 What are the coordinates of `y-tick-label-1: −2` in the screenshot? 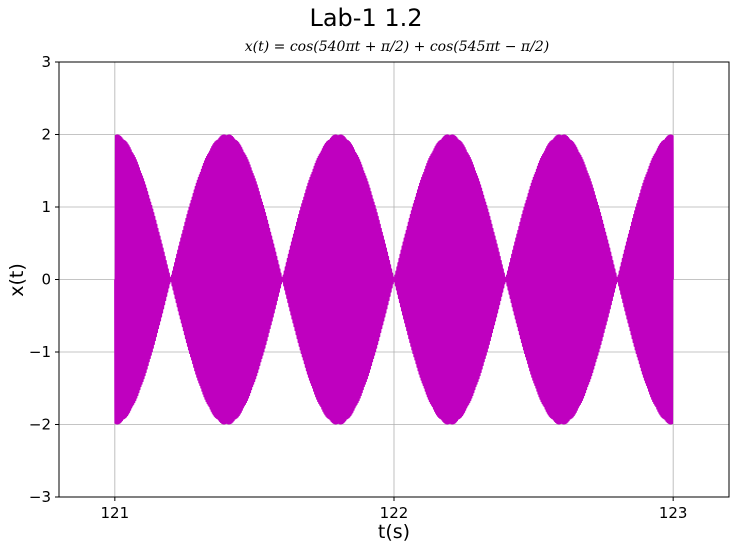 It's located at (40, 425).